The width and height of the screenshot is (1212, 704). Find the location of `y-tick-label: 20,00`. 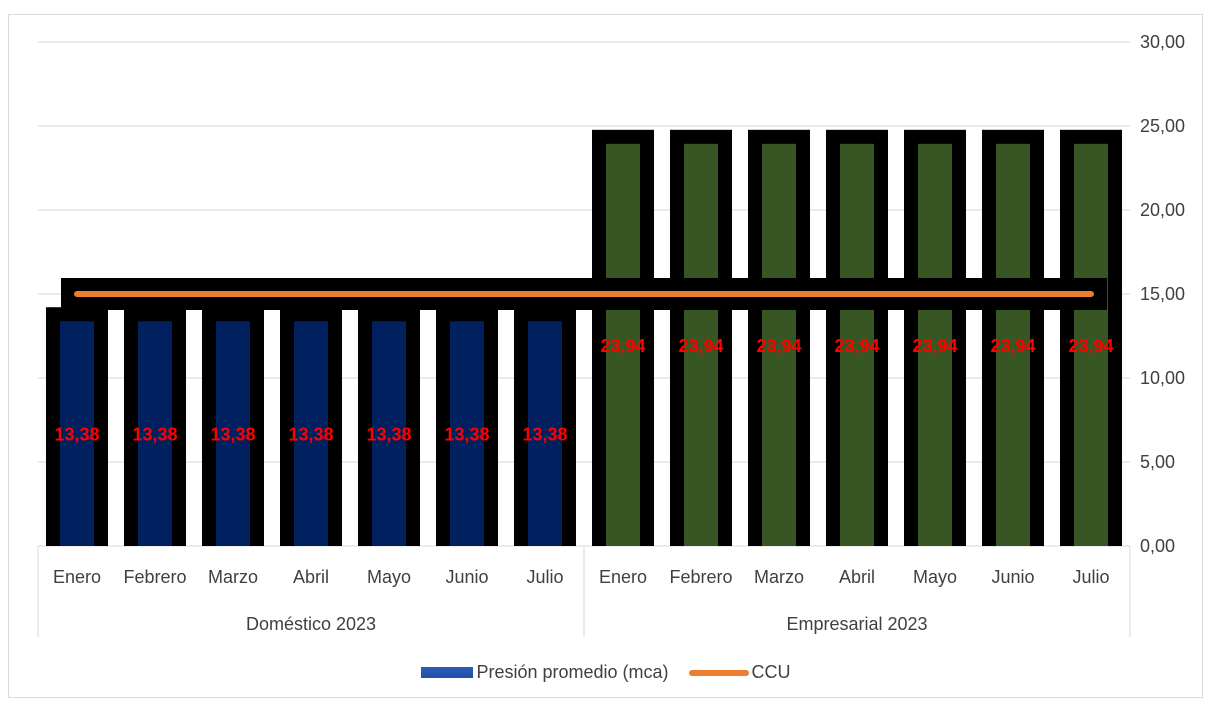

y-tick-label: 20,00 is located at coordinates (1162, 210).